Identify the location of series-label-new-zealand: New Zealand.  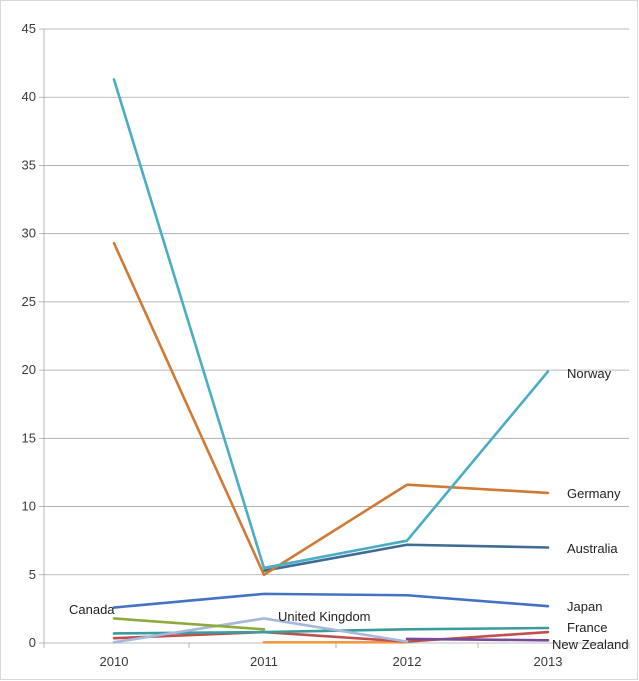
(590, 644).